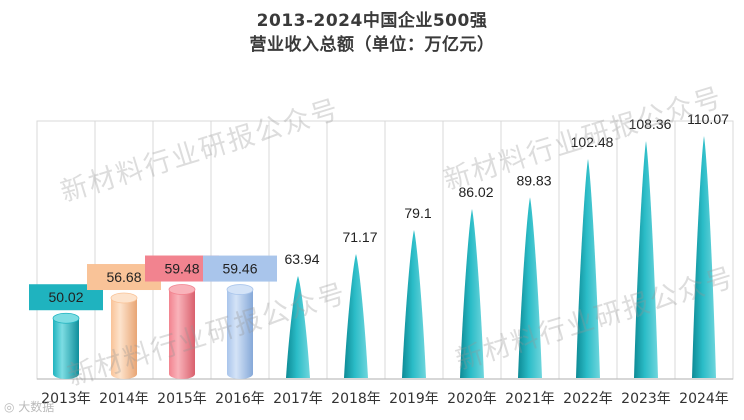 The width and height of the screenshot is (744, 420). I want to click on data-label: 89.83, so click(533, 180).